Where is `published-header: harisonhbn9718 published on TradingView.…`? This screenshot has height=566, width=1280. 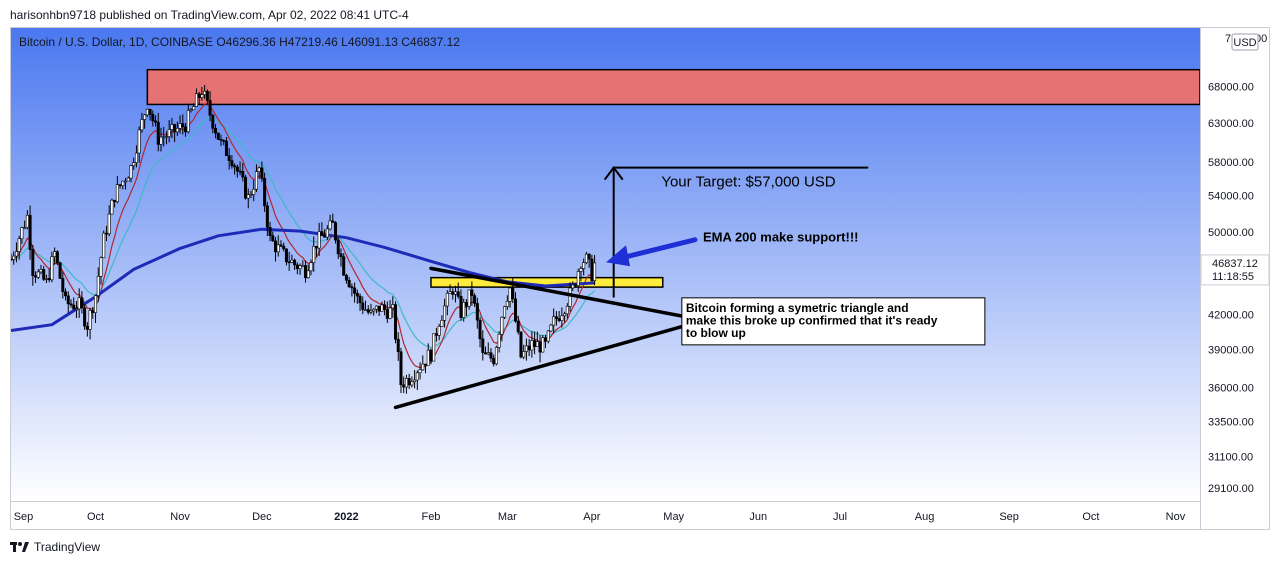
published-header: harisonhbn9718 published on TradingView.… is located at coordinates (209, 15).